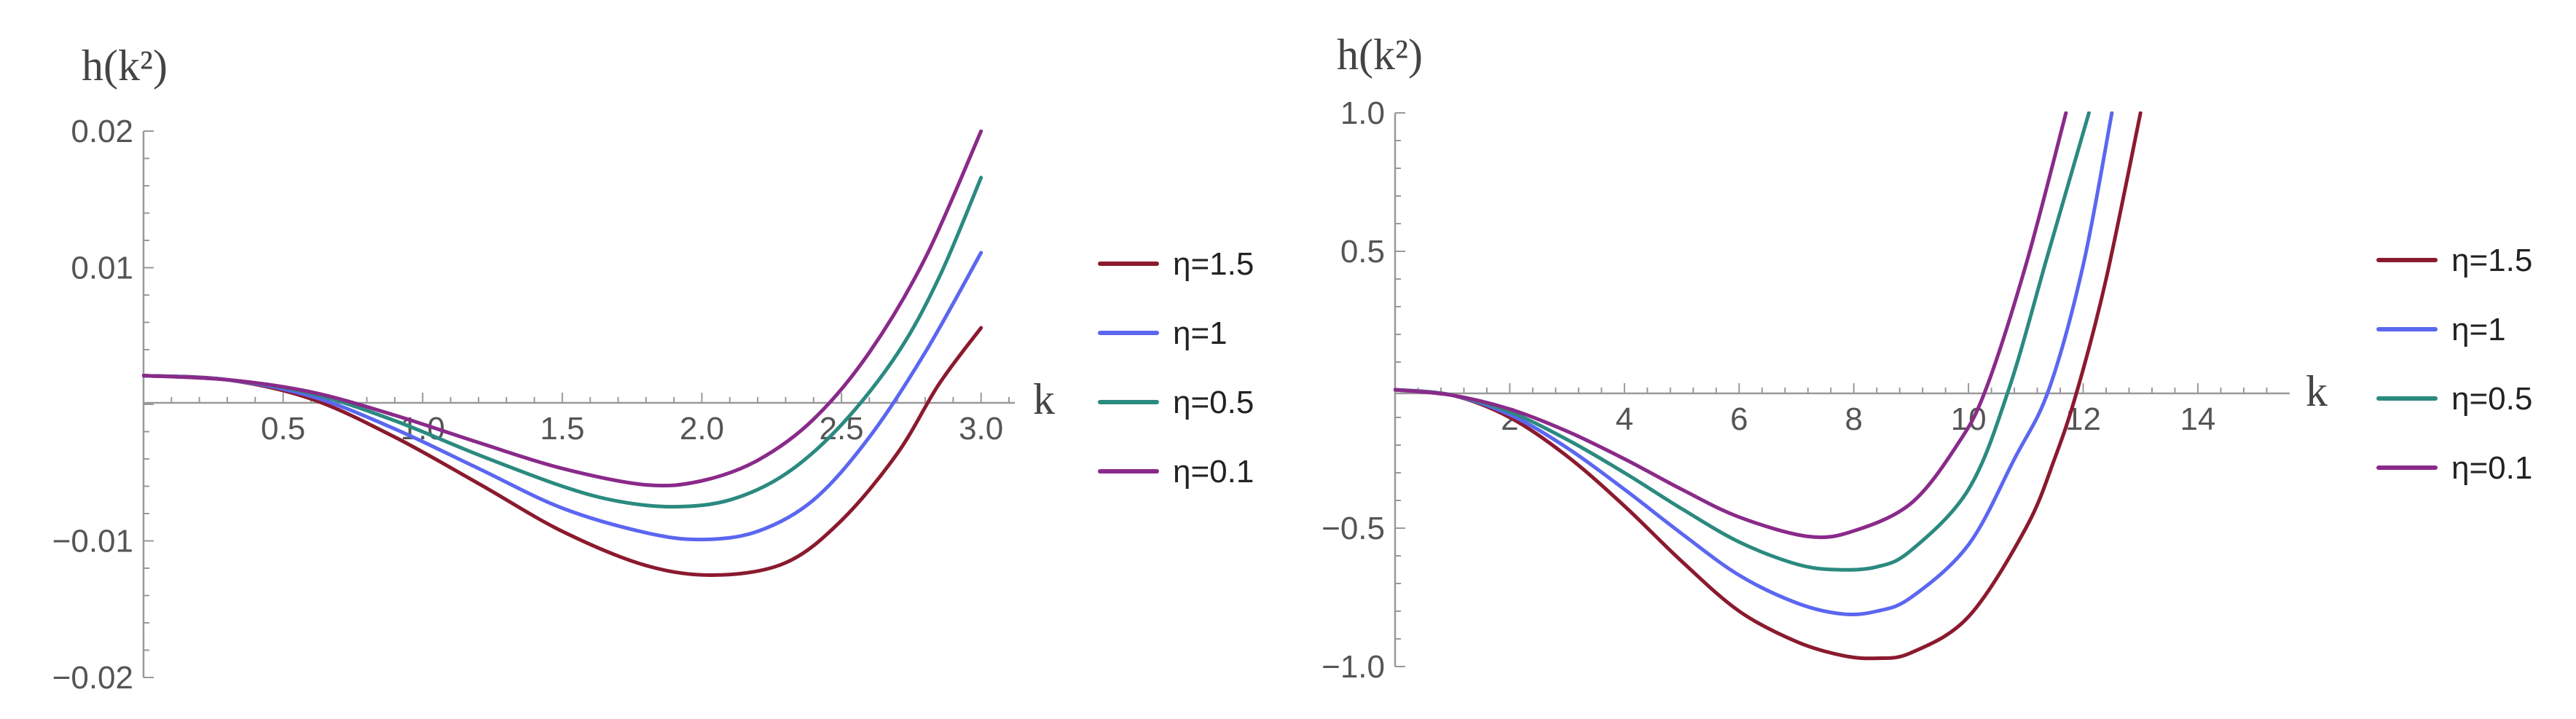  What do you see at coordinates (2197, 419) in the screenshot?
I see `x-tick-label: 14` at bounding box center [2197, 419].